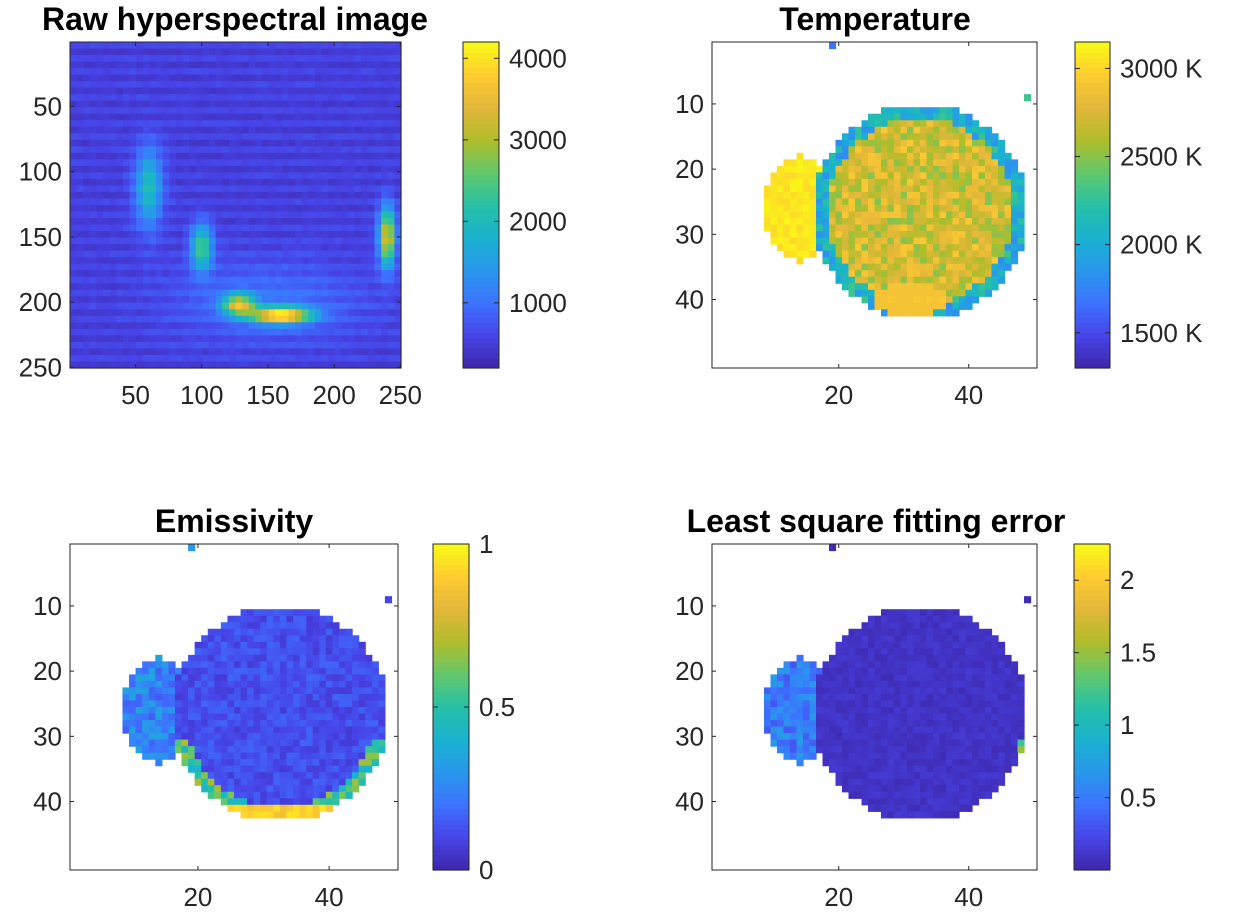 The height and width of the screenshot is (919, 1243). What do you see at coordinates (234, 521) in the screenshot?
I see `panel-title: Emissivity` at bounding box center [234, 521].